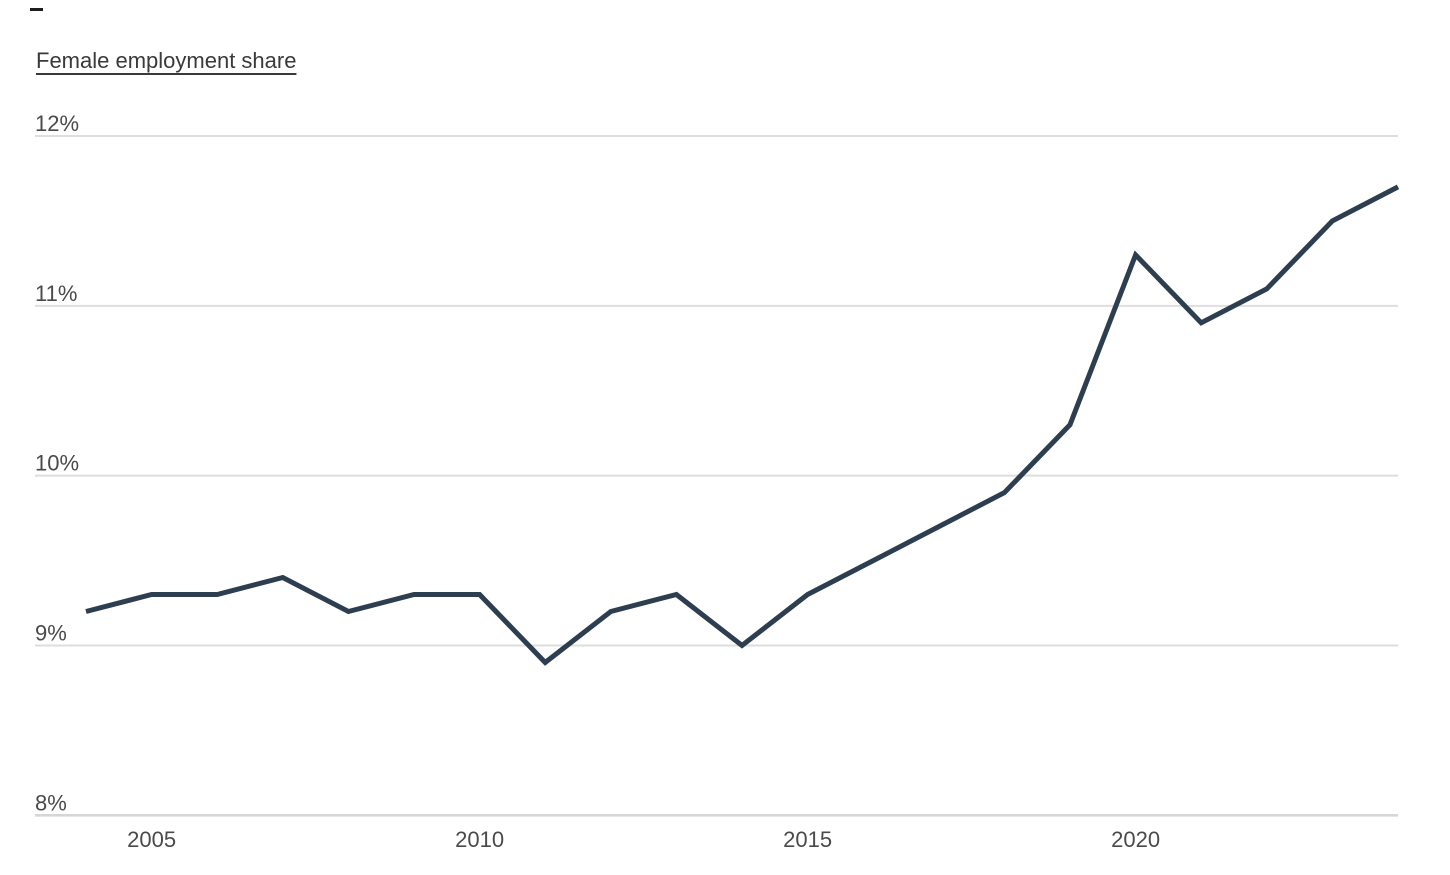 This screenshot has width=1450, height=875. Describe the element at coordinates (57, 463) in the screenshot. I see `y-tick-label: 10%` at that location.